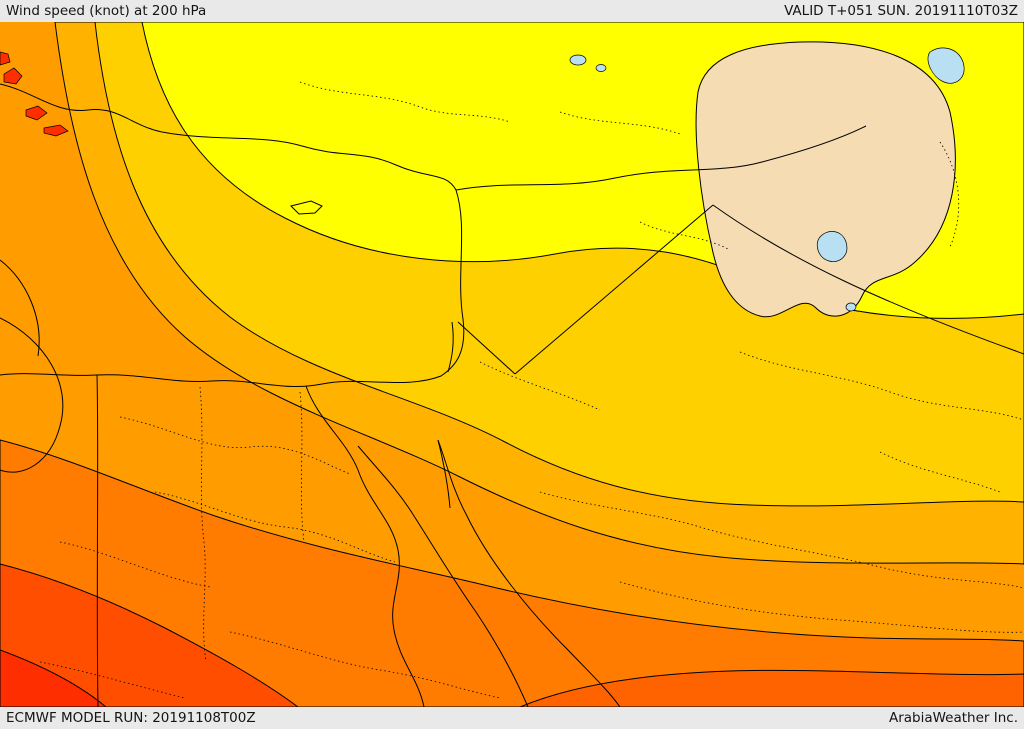  Describe the element at coordinates (901, 11) in the screenshot. I see `valid-time-label: VALID T+051 SUN. 20191110T03Z` at that location.